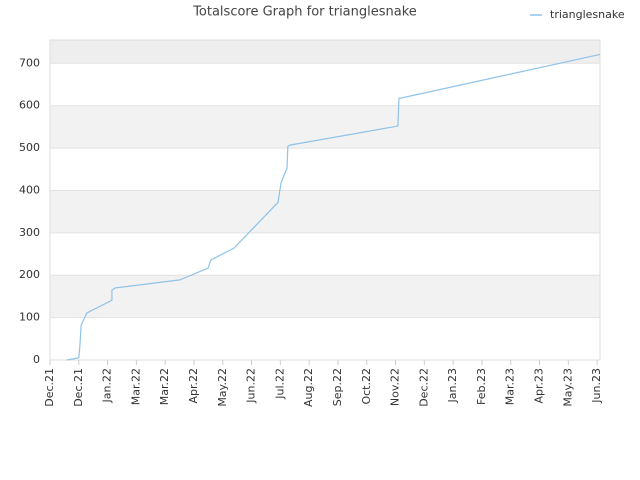 The height and width of the screenshot is (480, 640). I want to click on x-tick-label: Sep.22, so click(337, 387).